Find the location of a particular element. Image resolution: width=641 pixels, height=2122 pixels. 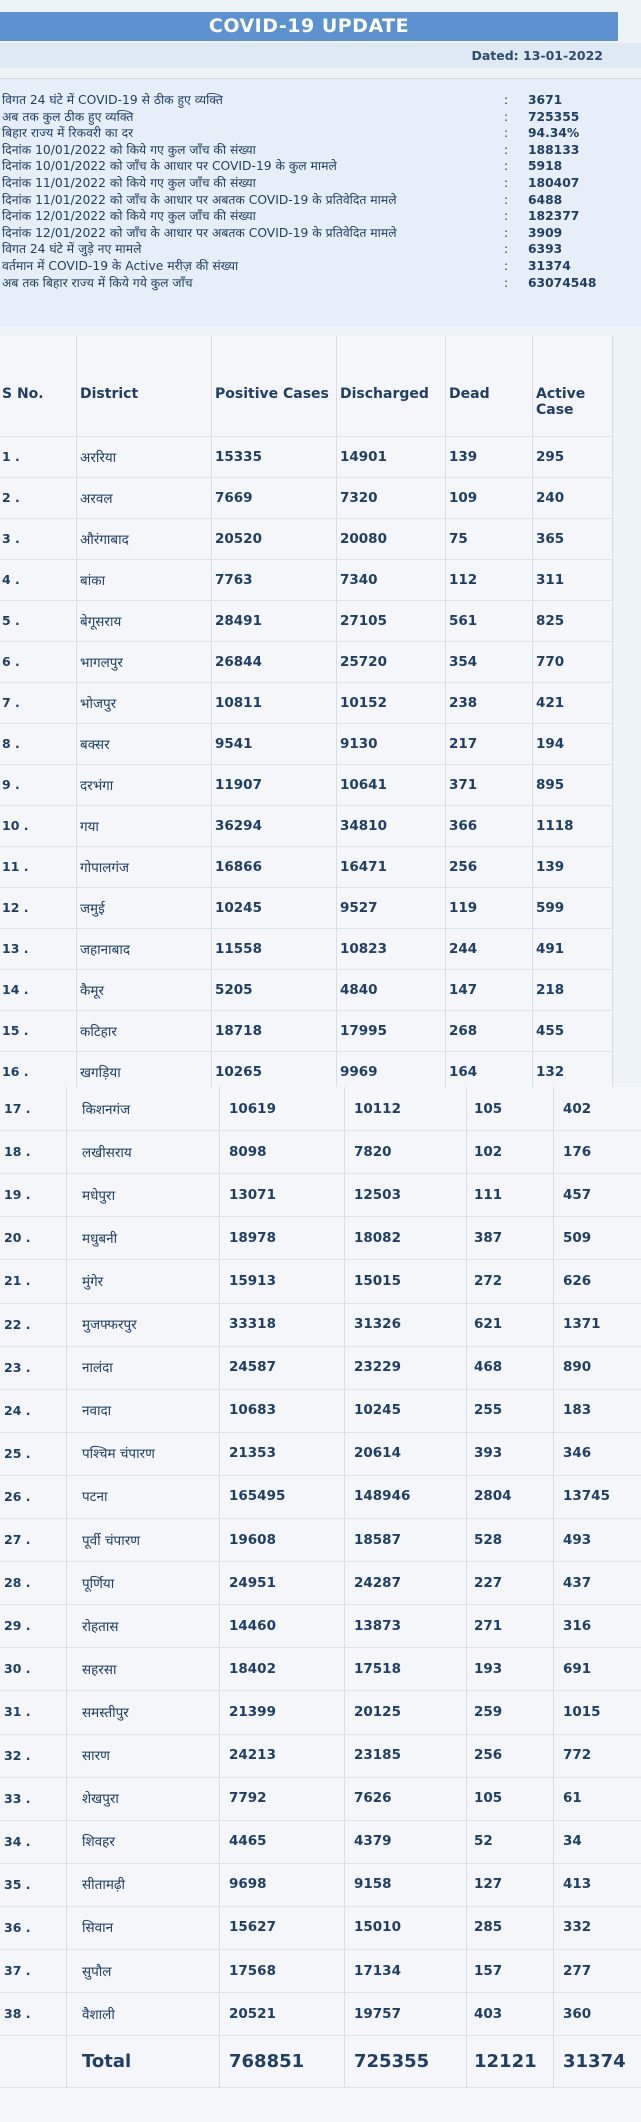

cell-discharged: 7340 is located at coordinates (359, 579).